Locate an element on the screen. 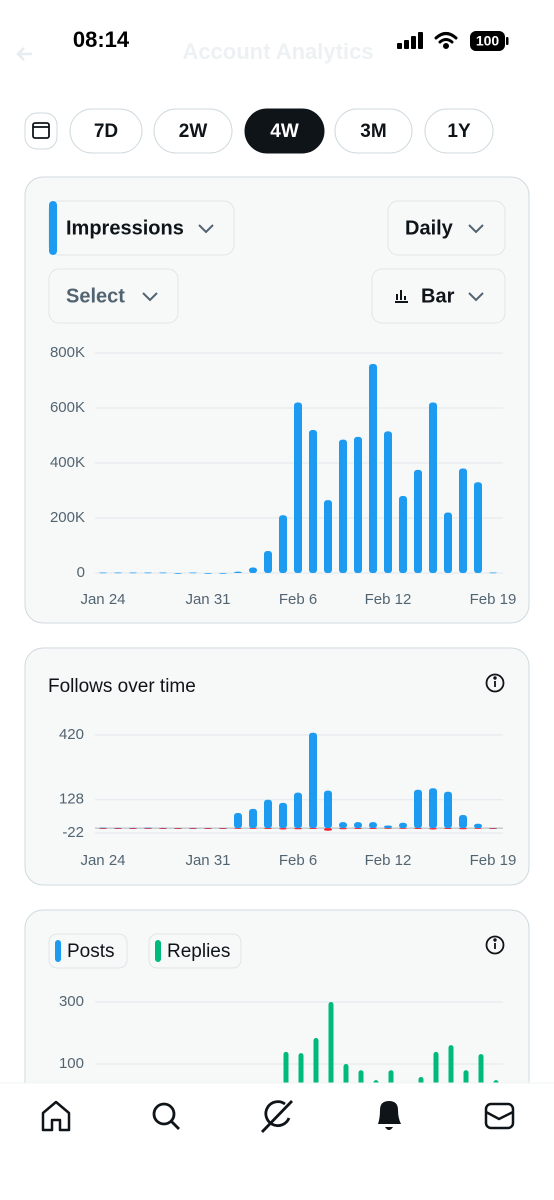 Image resolution: width=554 pixels, height=1200 pixels. header-title: Account Analytics is located at coordinates (277, 51).